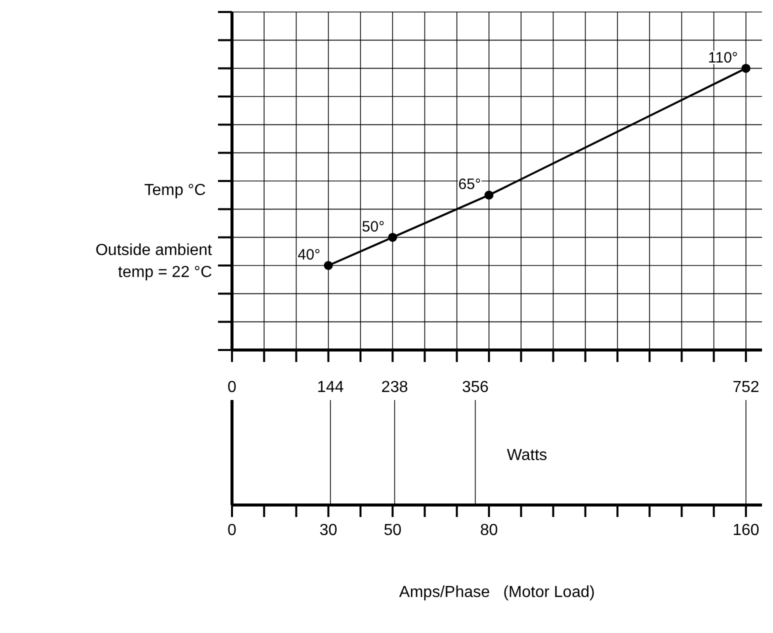  Describe the element at coordinates (154, 261) in the screenshot. I see `text: Outside ambient temp = 22 °C` at that location.